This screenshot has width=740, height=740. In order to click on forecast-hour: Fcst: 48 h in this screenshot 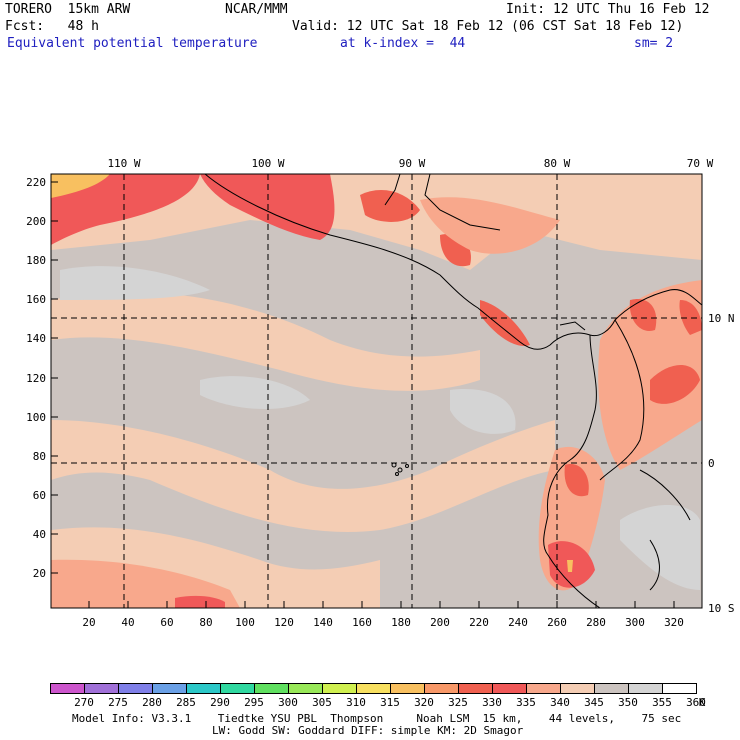, I will do `click(52, 26)`.